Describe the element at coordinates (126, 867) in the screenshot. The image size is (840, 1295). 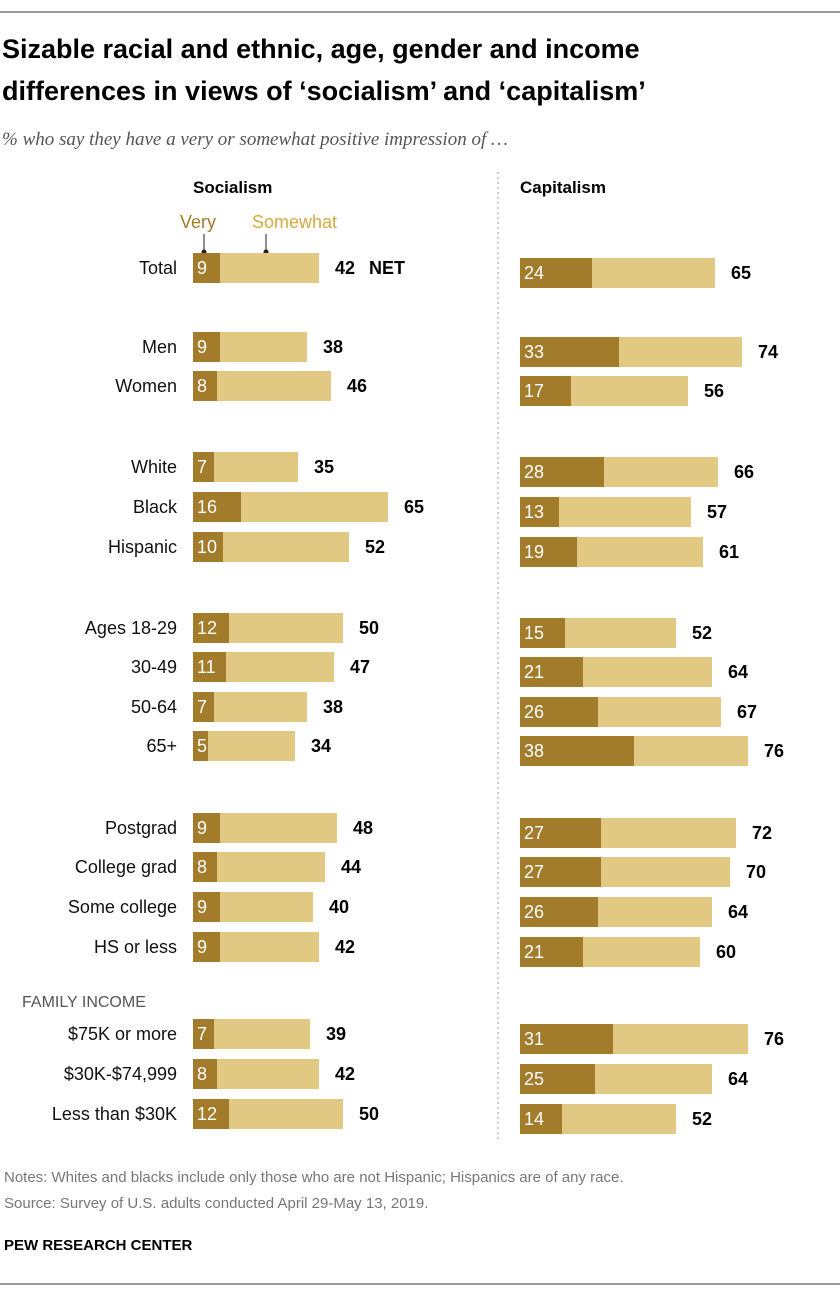
I see `category-label: College grad` at that location.